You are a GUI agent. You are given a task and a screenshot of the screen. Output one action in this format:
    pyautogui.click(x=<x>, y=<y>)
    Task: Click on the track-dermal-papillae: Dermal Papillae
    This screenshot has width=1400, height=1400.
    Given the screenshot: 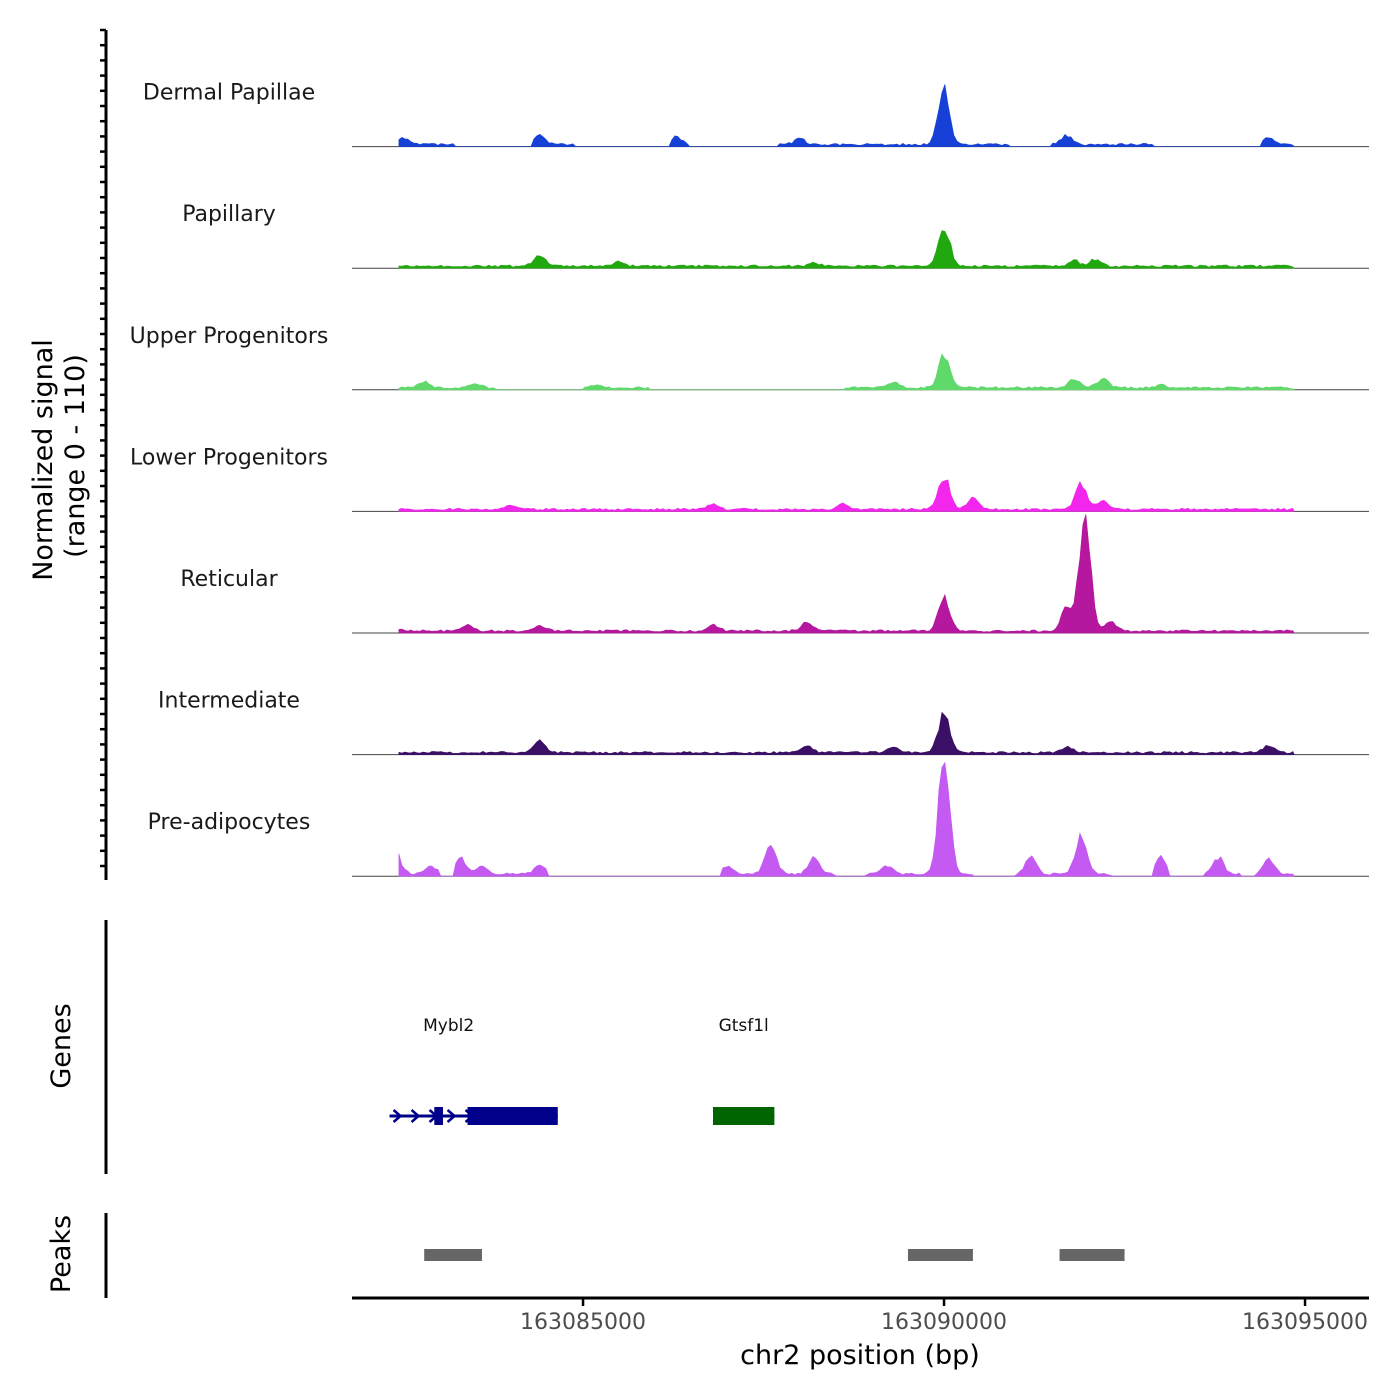 What is the action you would take?
    pyautogui.click(x=756, y=114)
    